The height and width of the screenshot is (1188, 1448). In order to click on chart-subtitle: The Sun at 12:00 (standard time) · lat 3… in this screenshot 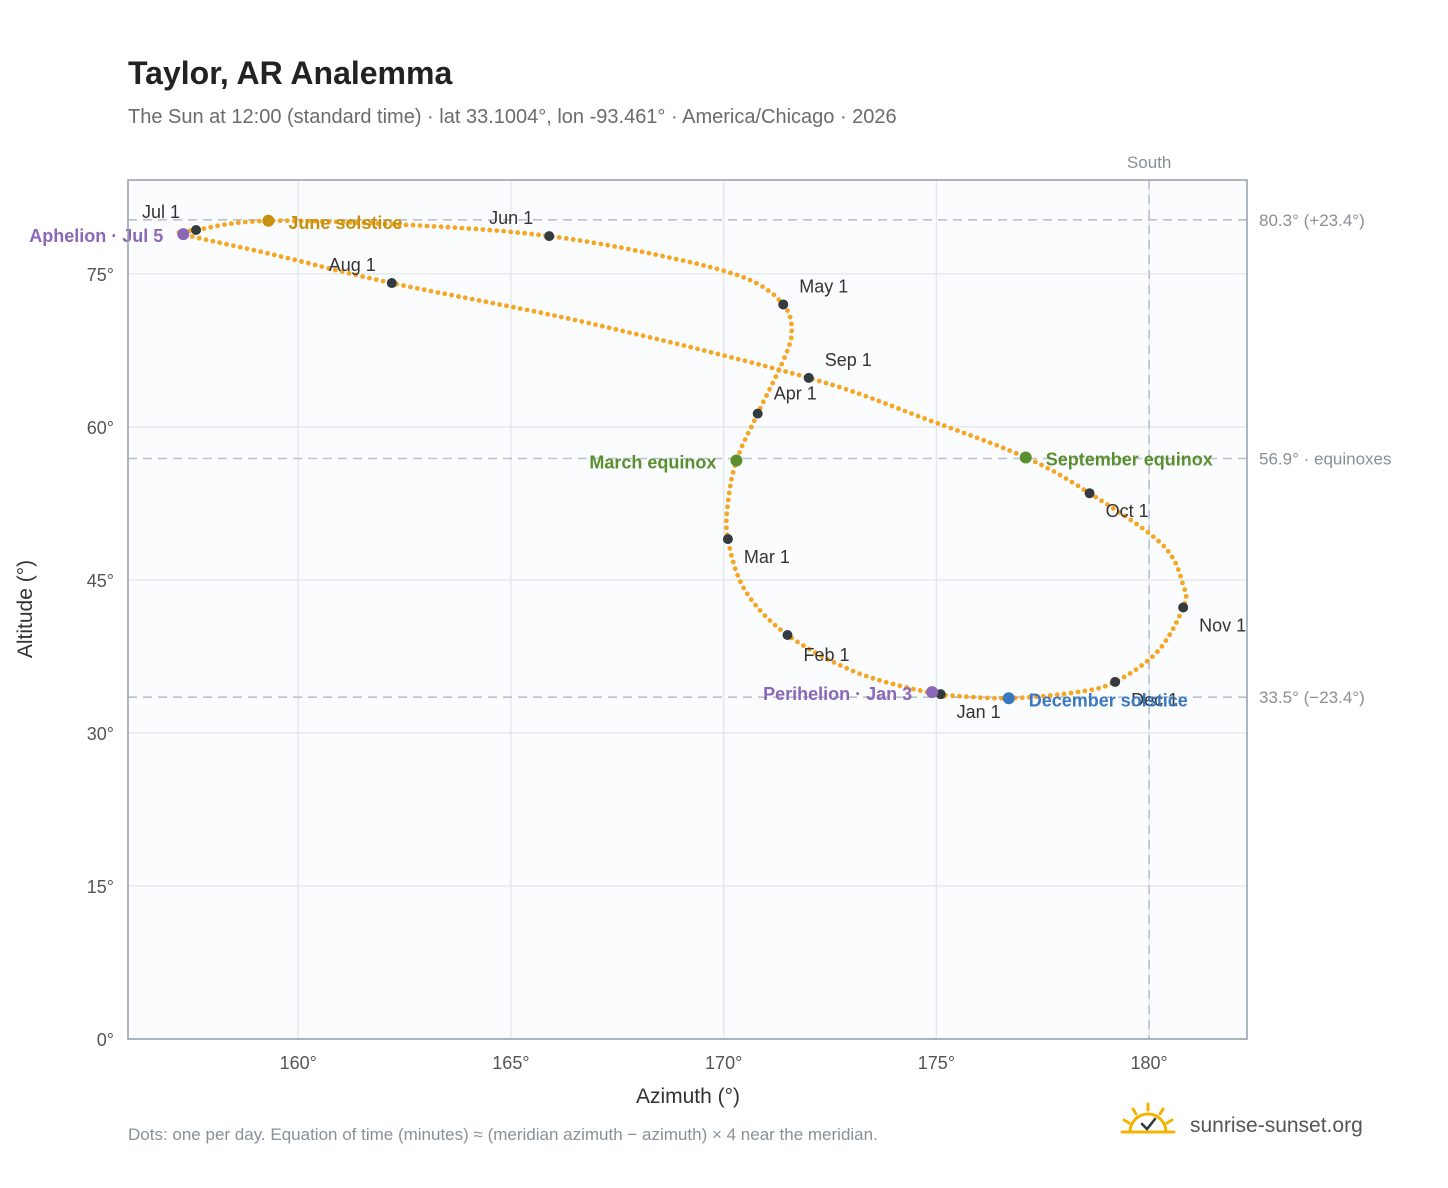, I will do `click(512, 117)`.